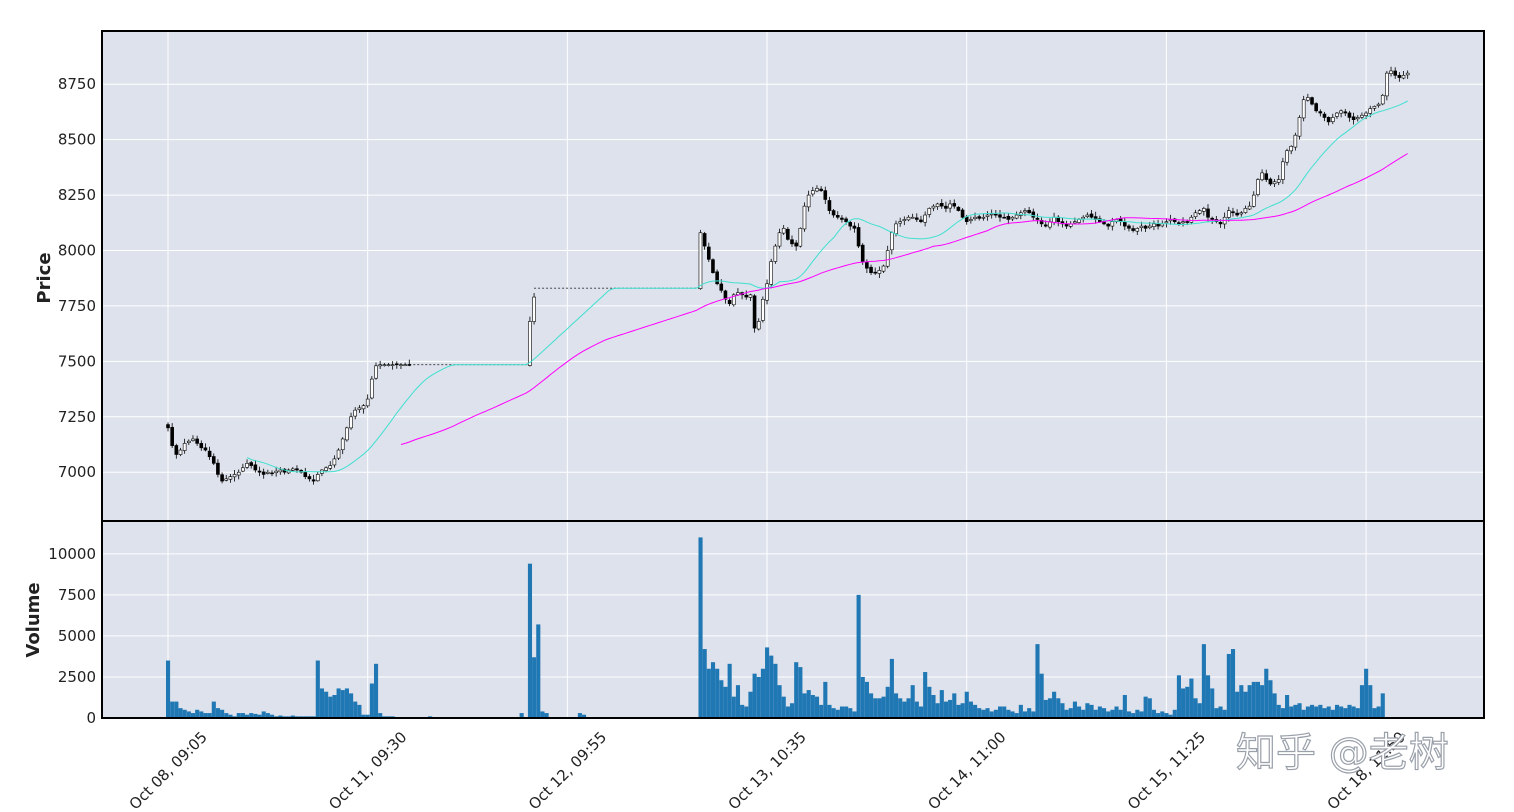 This screenshot has height=812, width=1514. Describe the element at coordinates (72, 554) in the screenshot. I see `volume-tick-label: 10000` at that location.